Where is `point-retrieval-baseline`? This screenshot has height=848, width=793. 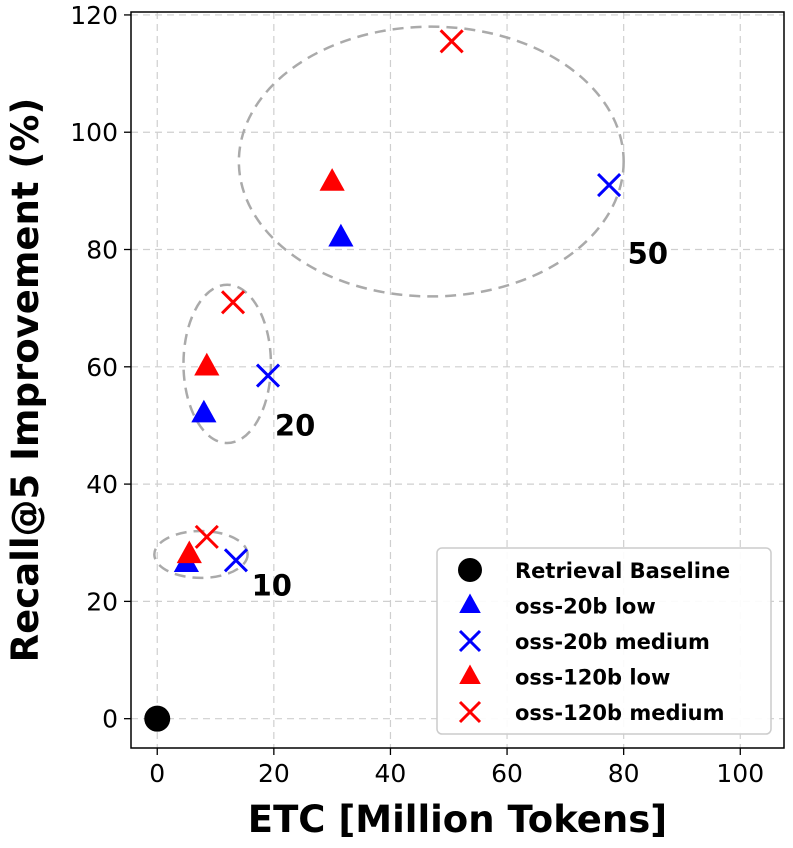 point-retrieval-baseline is located at coordinates (157, 718).